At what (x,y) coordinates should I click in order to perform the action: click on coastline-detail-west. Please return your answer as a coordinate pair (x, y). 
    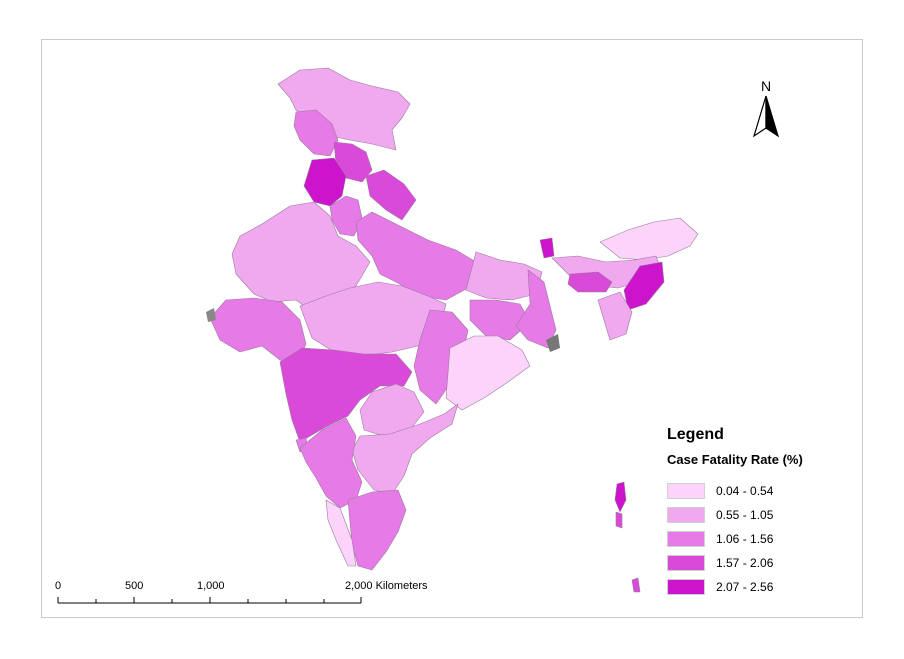
    Looking at the image, I should click on (211, 315).